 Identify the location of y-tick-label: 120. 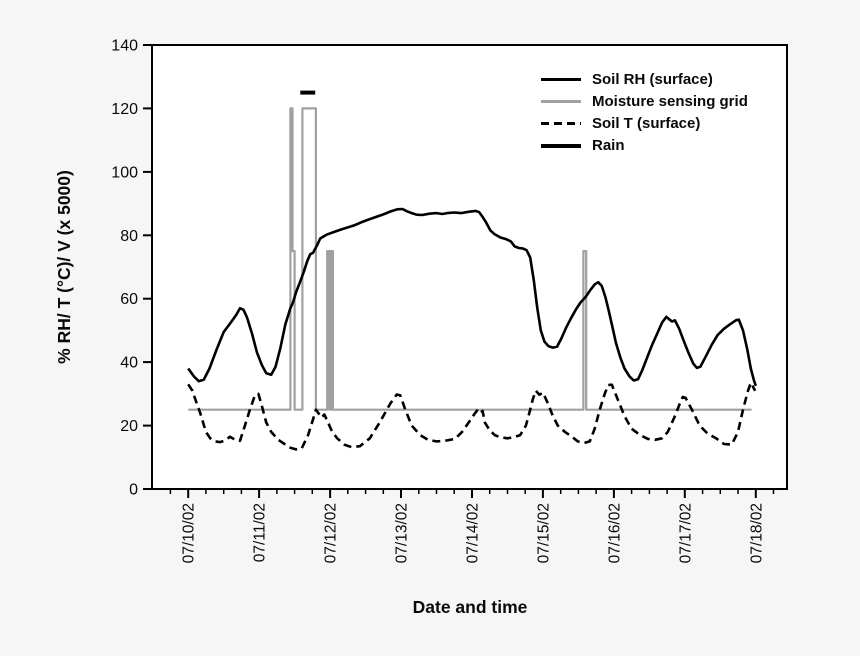
(124, 109).